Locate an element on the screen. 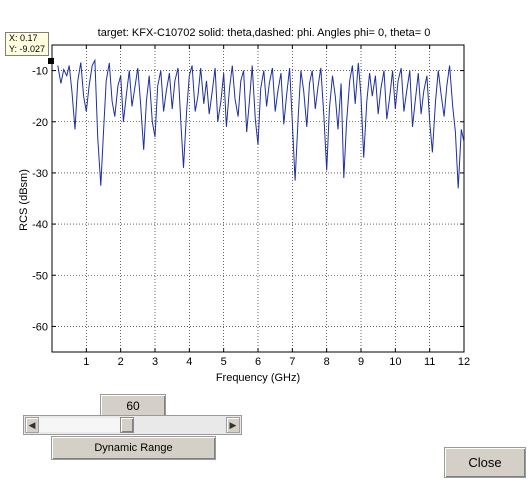  x-tick-label: 12 is located at coordinates (464, 362).